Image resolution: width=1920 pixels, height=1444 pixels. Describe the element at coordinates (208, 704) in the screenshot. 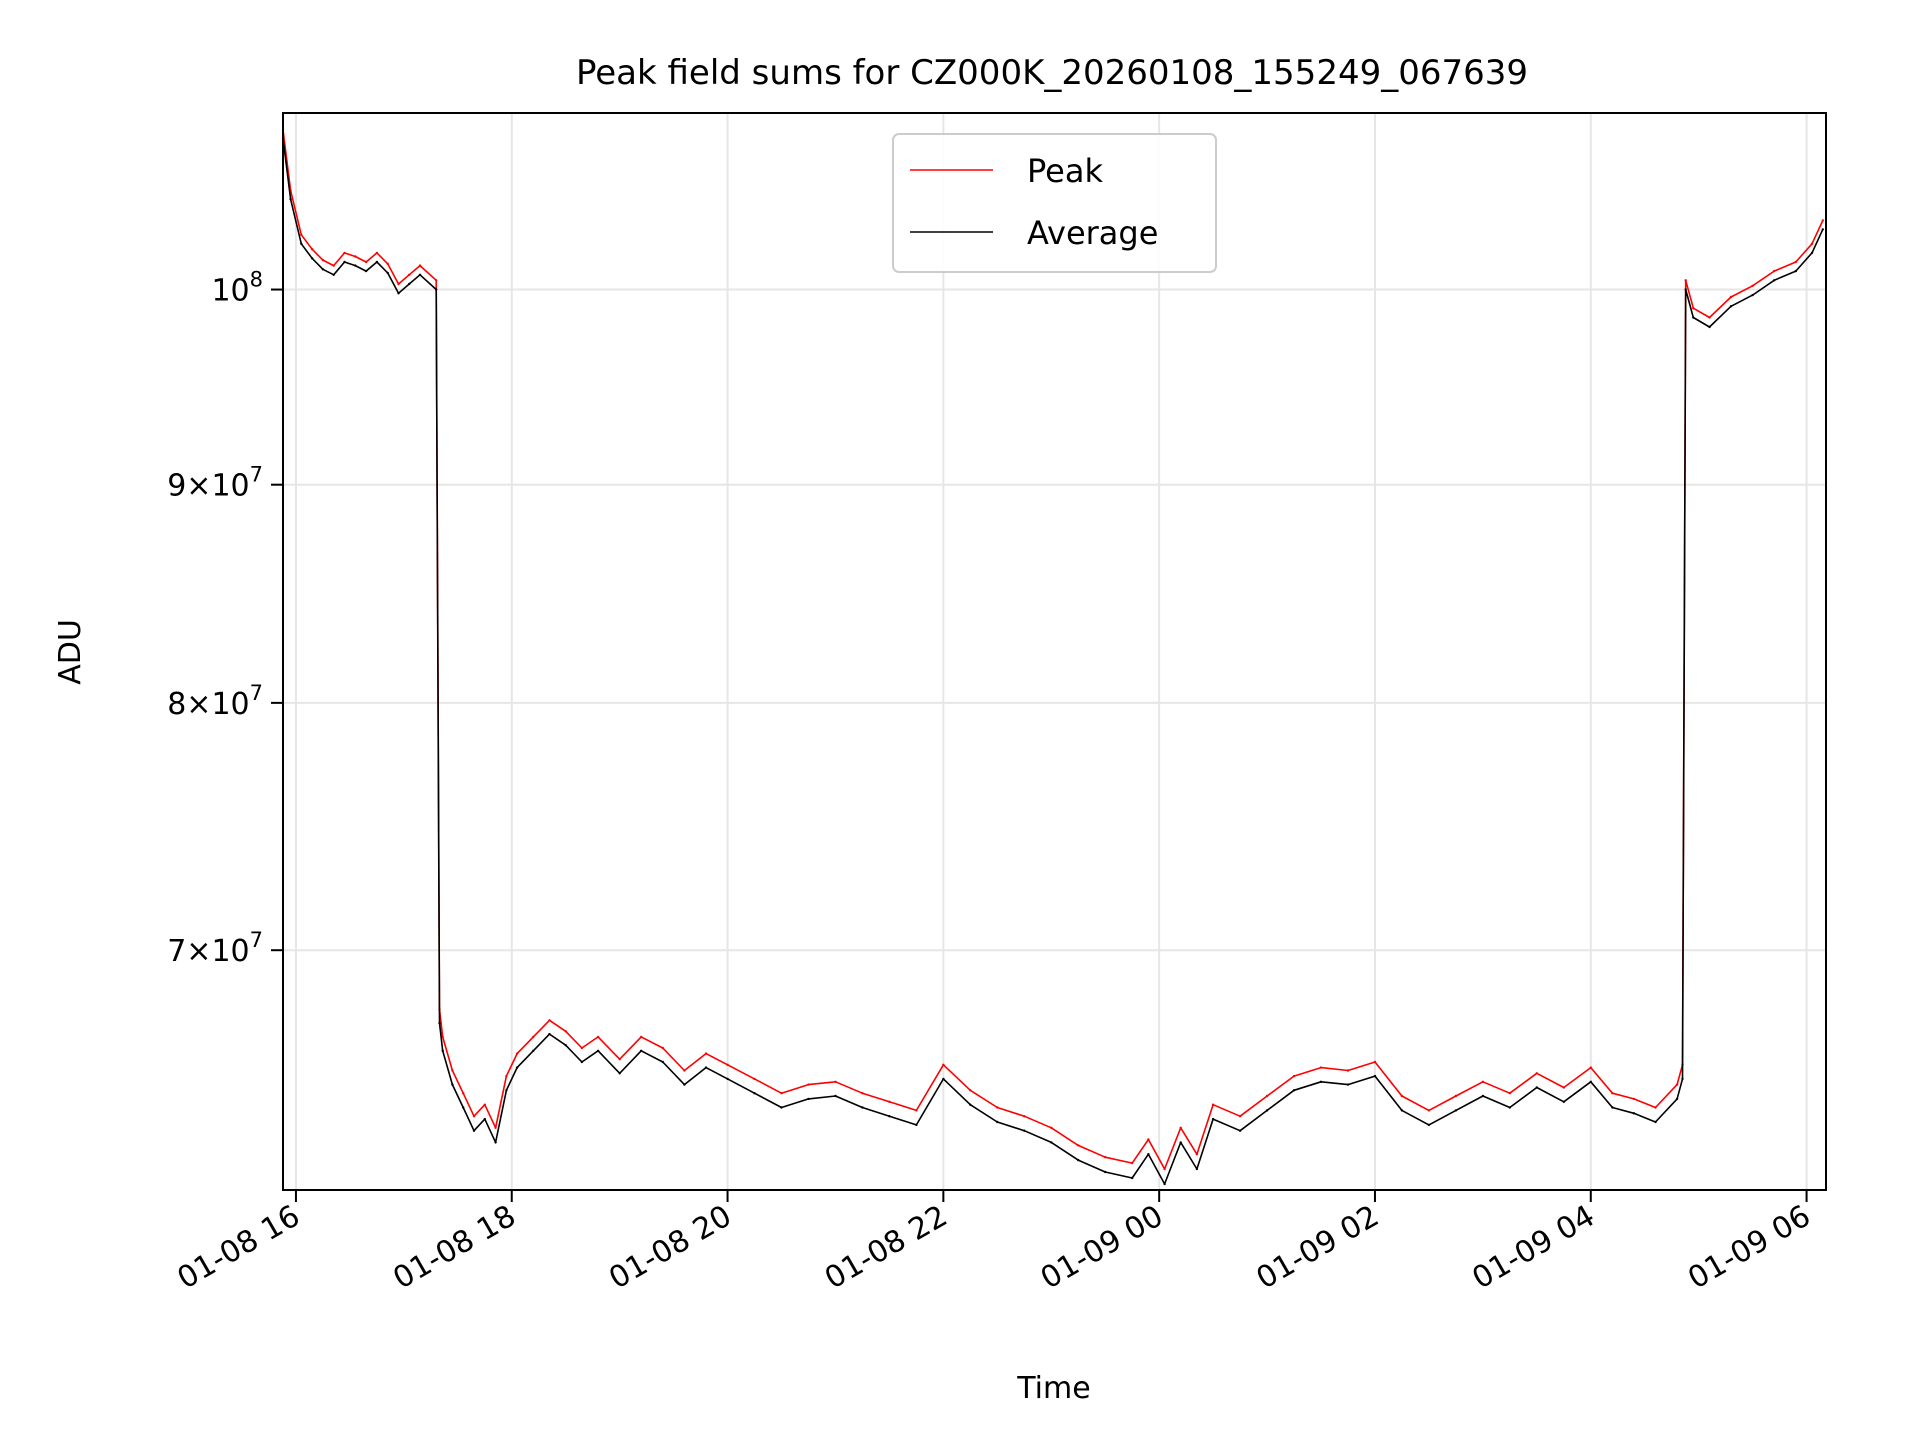

I see `y-tick-label-base: 8×10` at that location.